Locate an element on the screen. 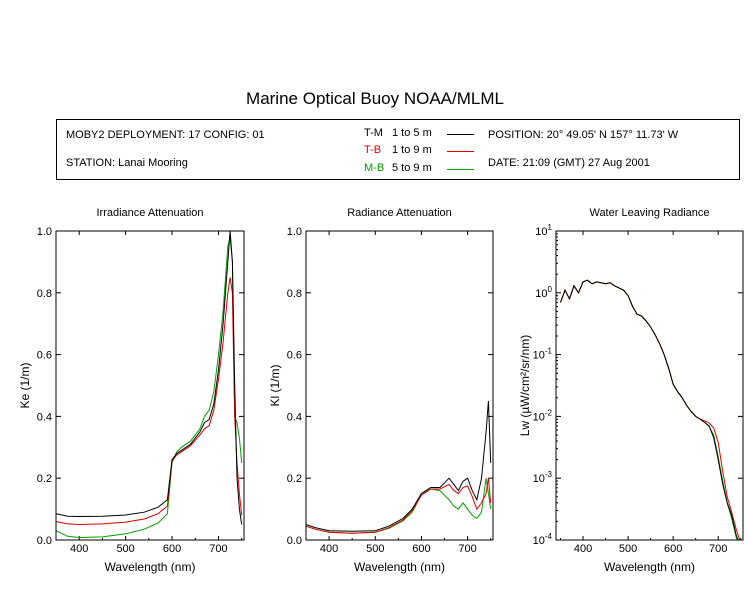 This screenshot has height=600, width=750. legend-line-tm is located at coordinates (460, 134).